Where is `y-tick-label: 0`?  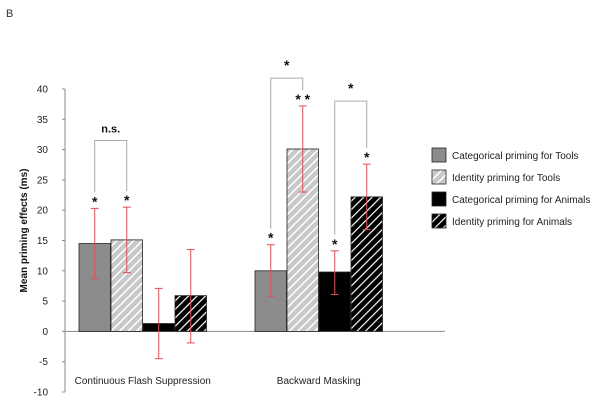
y-tick-label: 0 is located at coordinates (45, 332).